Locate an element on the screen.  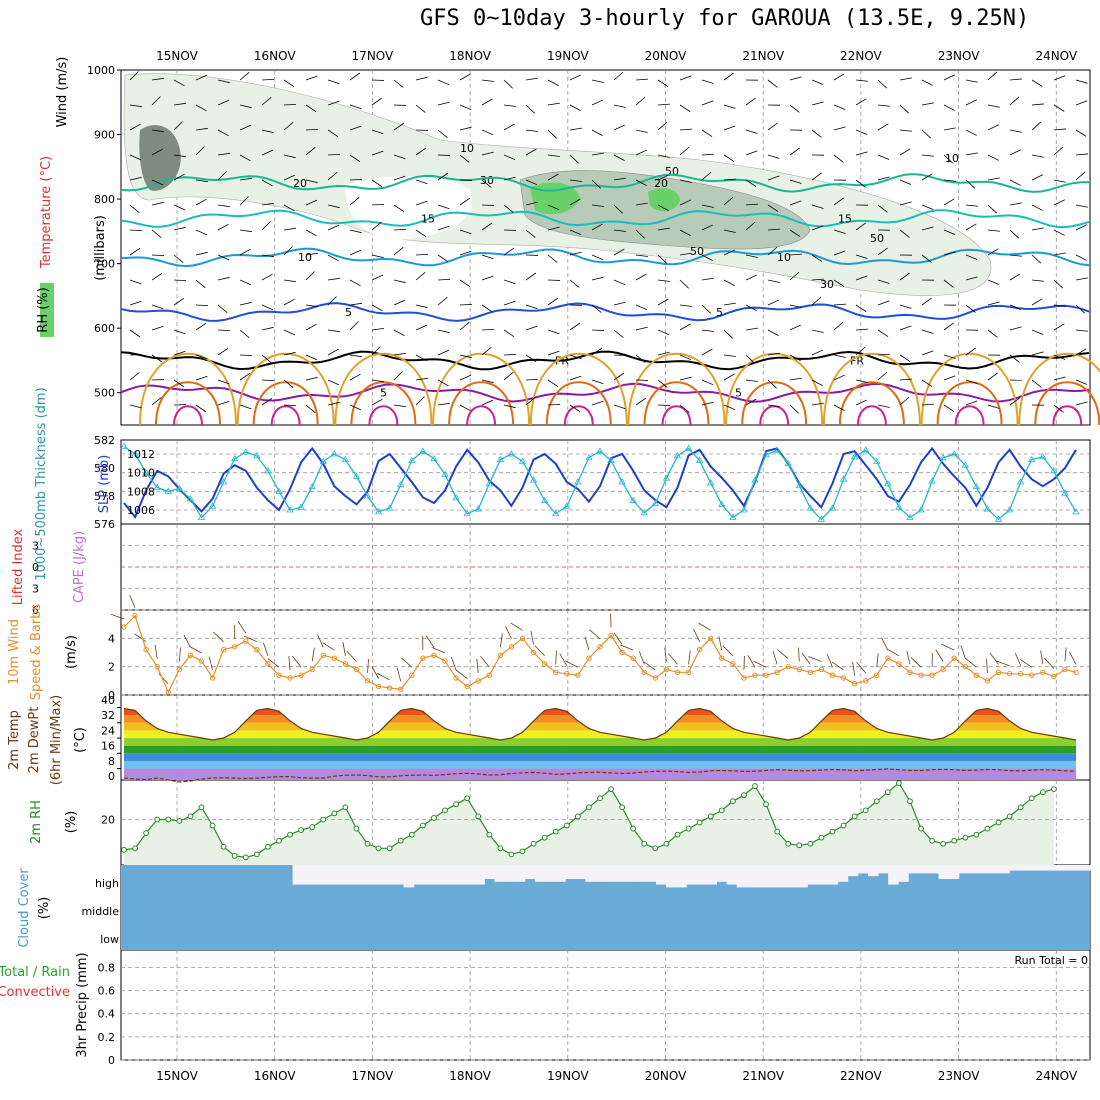
y-tick-label: 8 is located at coordinates (111, 761).